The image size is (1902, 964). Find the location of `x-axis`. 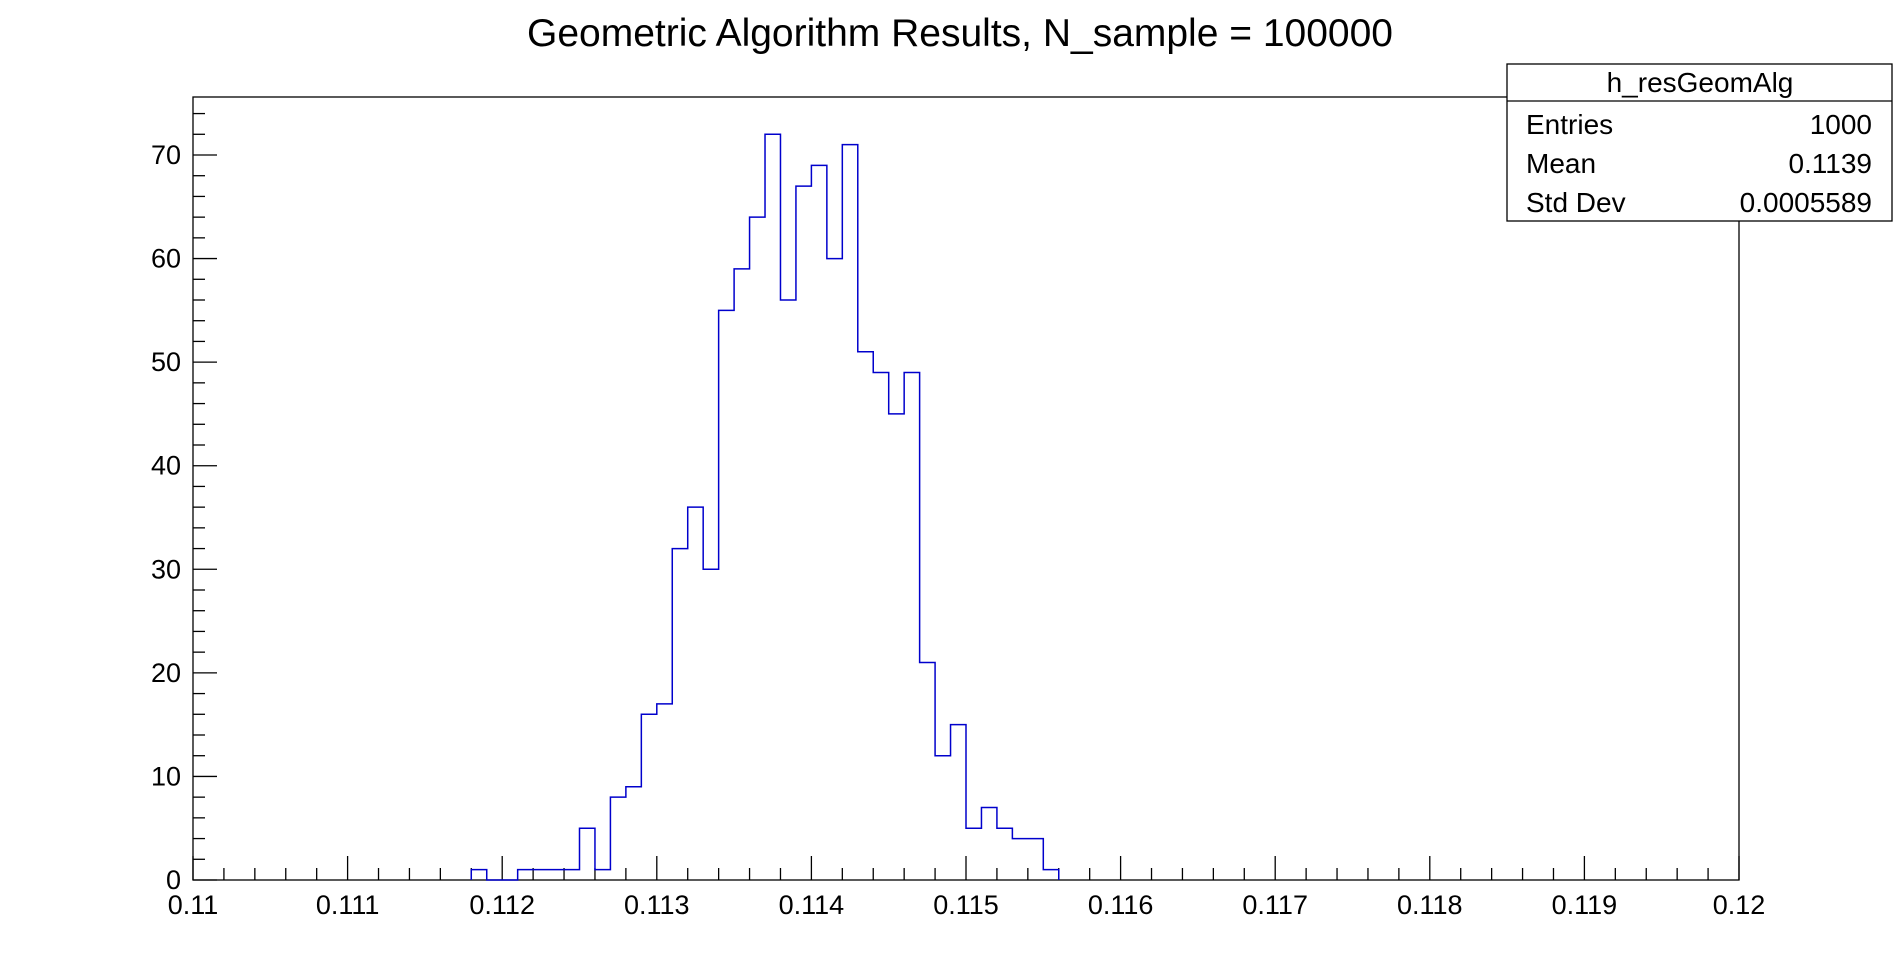

x-axis is located at coordinates (966, 868).